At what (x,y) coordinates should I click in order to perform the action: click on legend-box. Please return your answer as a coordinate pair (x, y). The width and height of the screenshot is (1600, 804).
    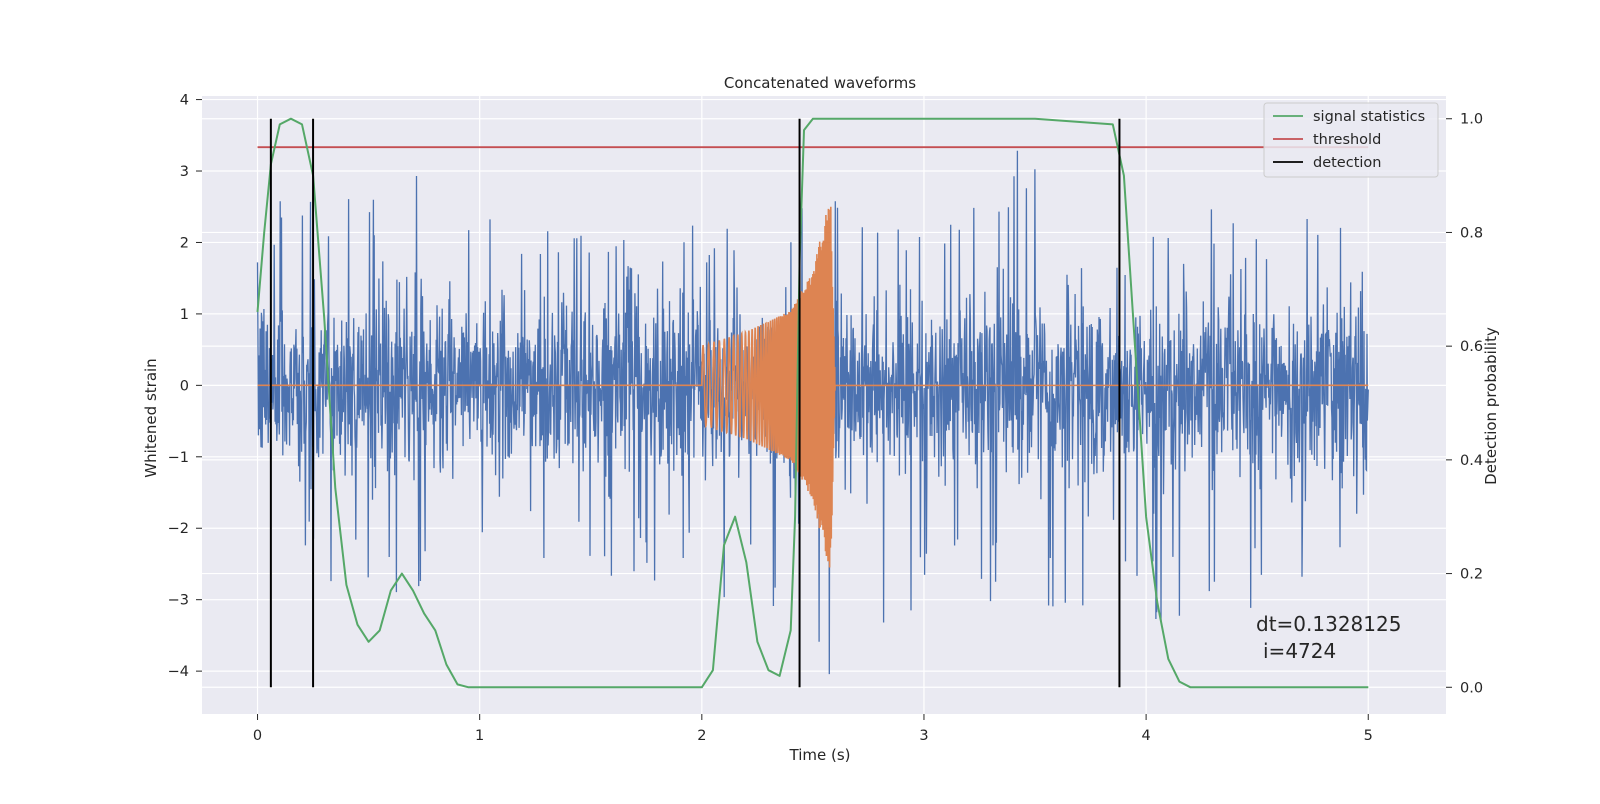
    Looking at the image, I should click on (1351, 140).